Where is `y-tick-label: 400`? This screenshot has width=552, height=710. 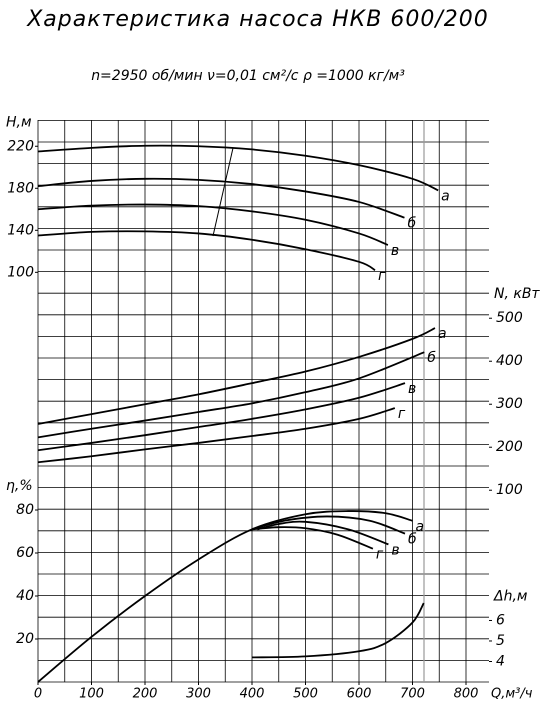
y-tick-label: 400 is located at coordinates (509, 361).